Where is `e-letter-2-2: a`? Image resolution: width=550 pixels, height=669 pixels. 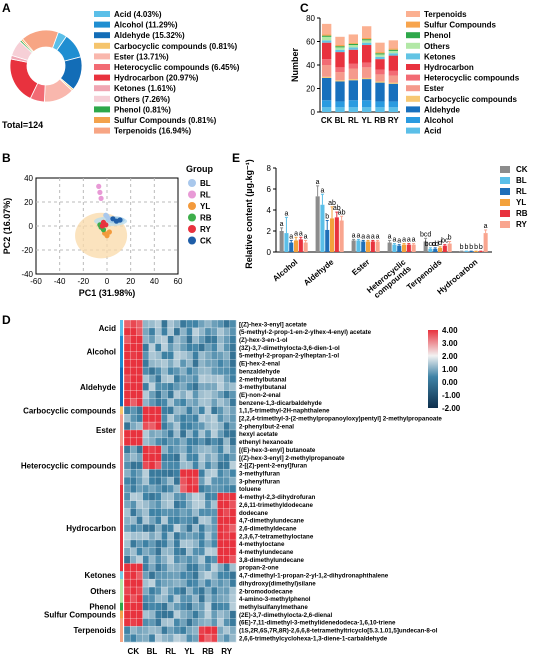
e-letter-2-2: a is located at coordinates (363, 236).